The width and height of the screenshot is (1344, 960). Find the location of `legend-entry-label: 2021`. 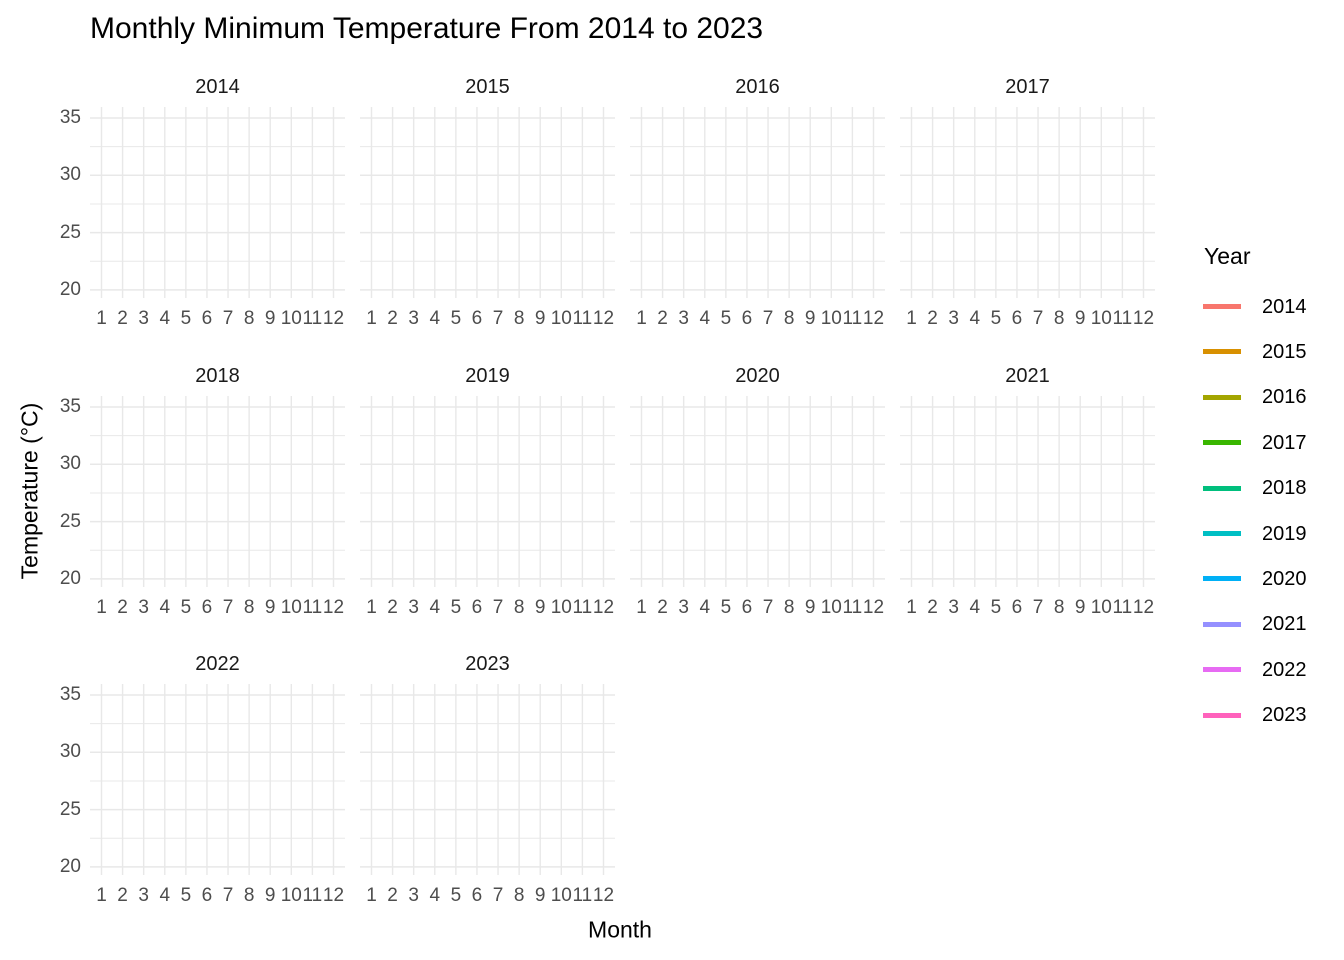

legend-entry-label: 2021 is located at coordinates (1284, 624).